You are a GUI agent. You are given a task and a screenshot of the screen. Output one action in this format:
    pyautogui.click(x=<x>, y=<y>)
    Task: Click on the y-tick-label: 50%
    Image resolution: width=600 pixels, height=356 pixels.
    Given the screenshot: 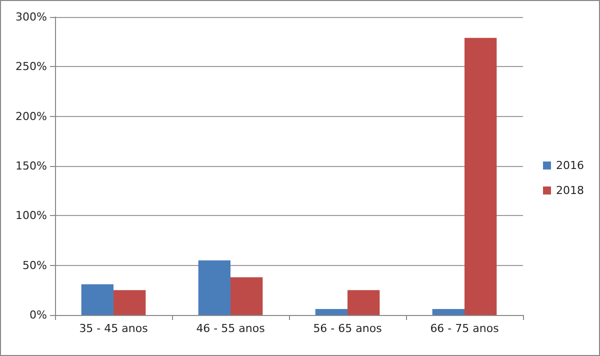 What is the action you would take?
    pyautogui.click(x=34, y=265)
    